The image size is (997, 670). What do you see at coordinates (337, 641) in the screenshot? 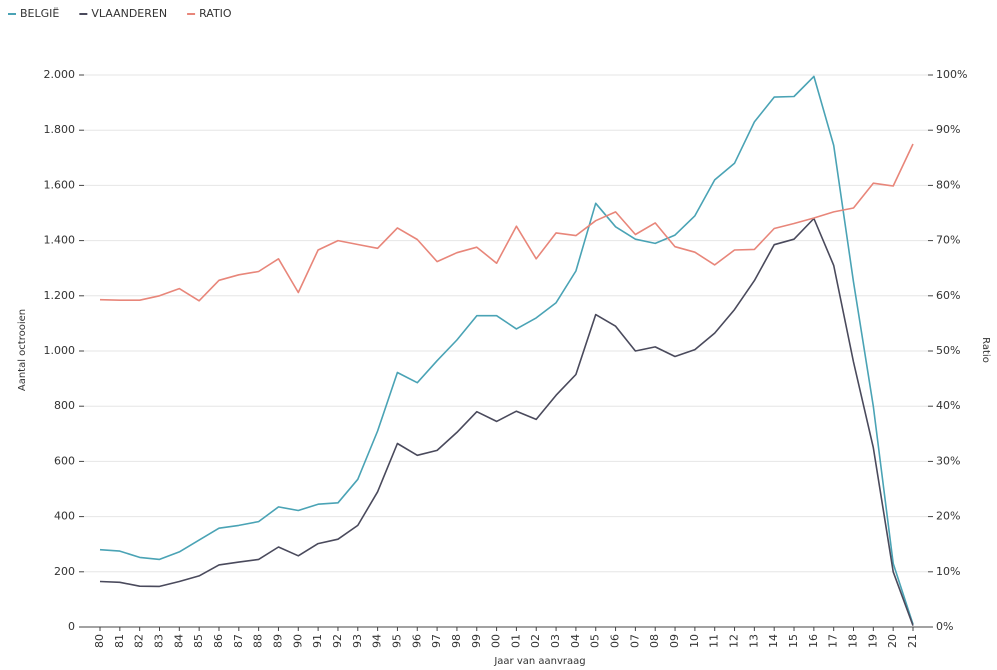
I see `x-tick-label: 92` at bounding box center [337, 641].